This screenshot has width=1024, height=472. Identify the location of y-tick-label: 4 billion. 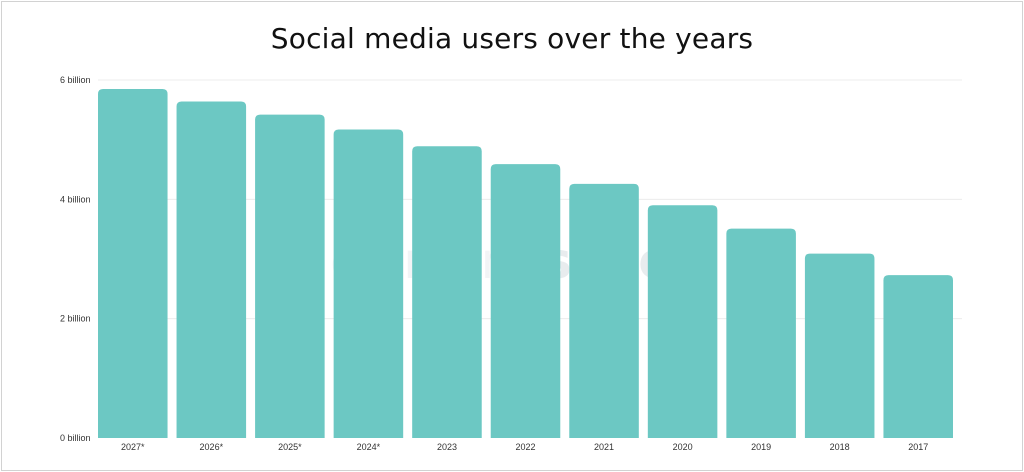
(75, 199).